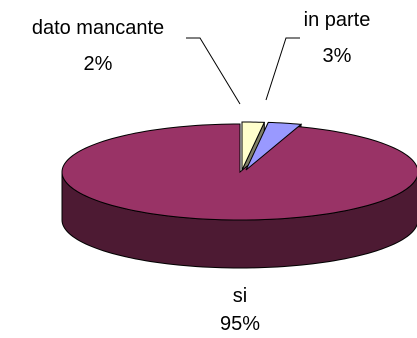  What do you see at coordinates (274, 146) in the screenshot?
I see `pie-slice-in-parte` at bounding box center [274, 146].